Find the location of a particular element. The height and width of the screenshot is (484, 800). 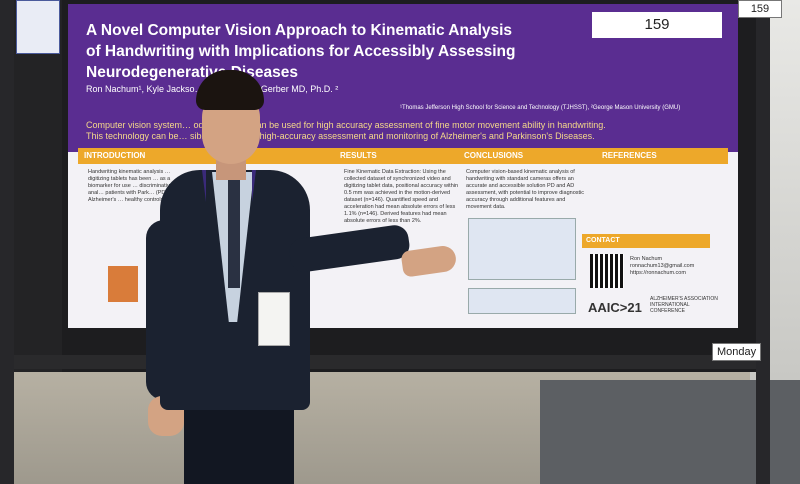

presenter-tie is located at coordinates (234, 233).